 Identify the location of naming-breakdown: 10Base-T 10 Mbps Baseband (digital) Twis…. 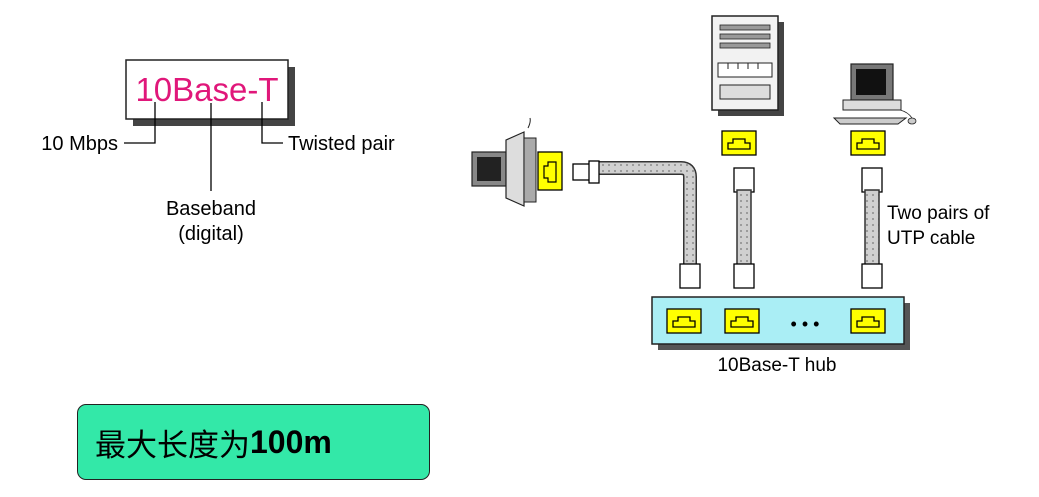
(218, 152).